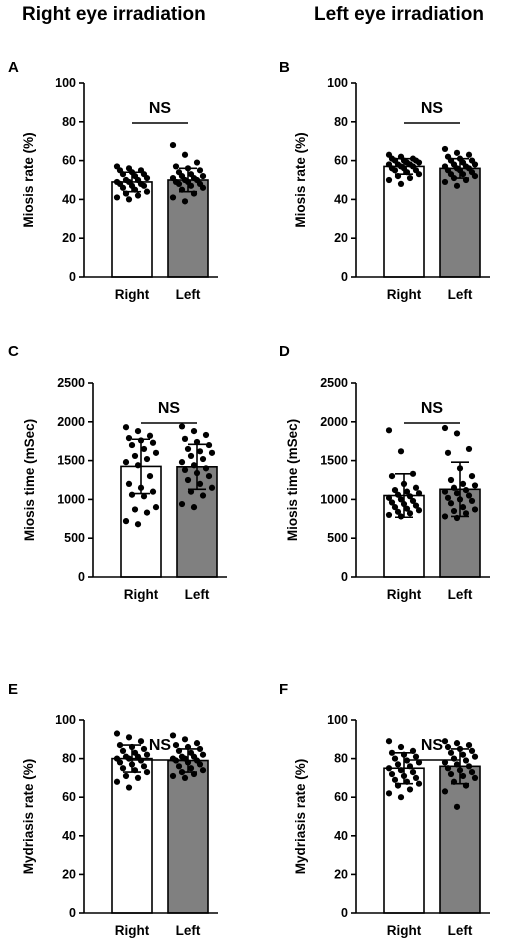  What do you see at coordinates (69, 161) in the screenshot?
I see `panel-a-y-tick-label: 60` at bounding box center [69, 161].